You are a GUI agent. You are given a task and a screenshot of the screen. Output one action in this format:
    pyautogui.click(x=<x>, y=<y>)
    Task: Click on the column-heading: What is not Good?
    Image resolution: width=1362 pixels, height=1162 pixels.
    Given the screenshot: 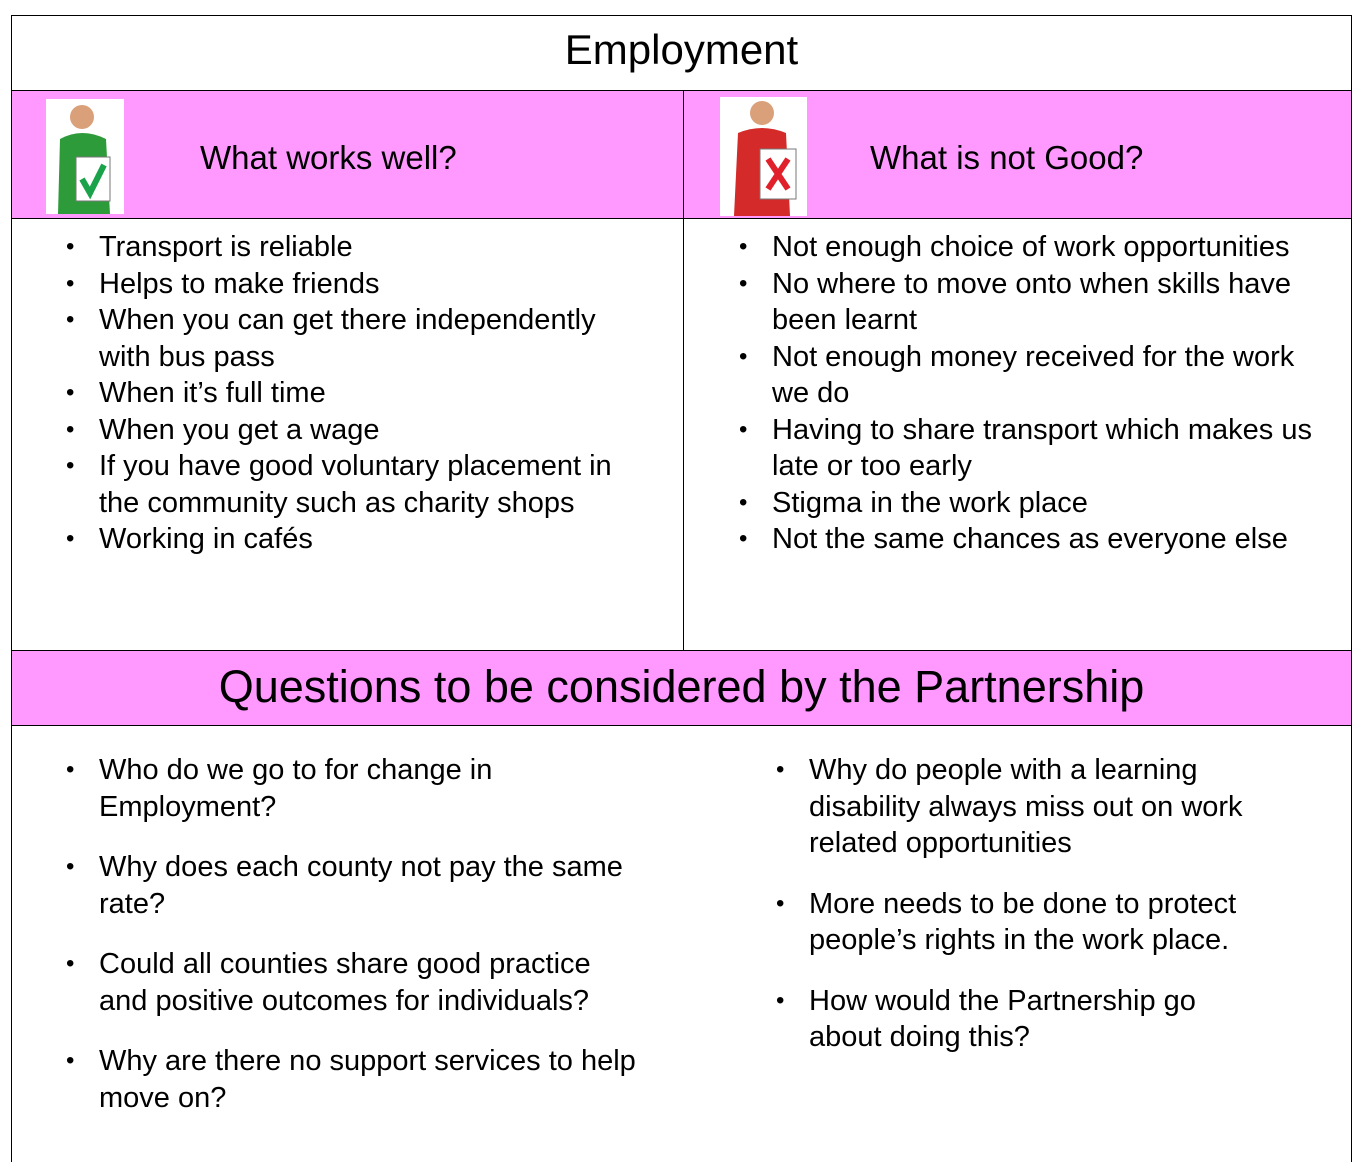 What is the action you would take?
    pyautogui.click(x=1007, y=157)
    